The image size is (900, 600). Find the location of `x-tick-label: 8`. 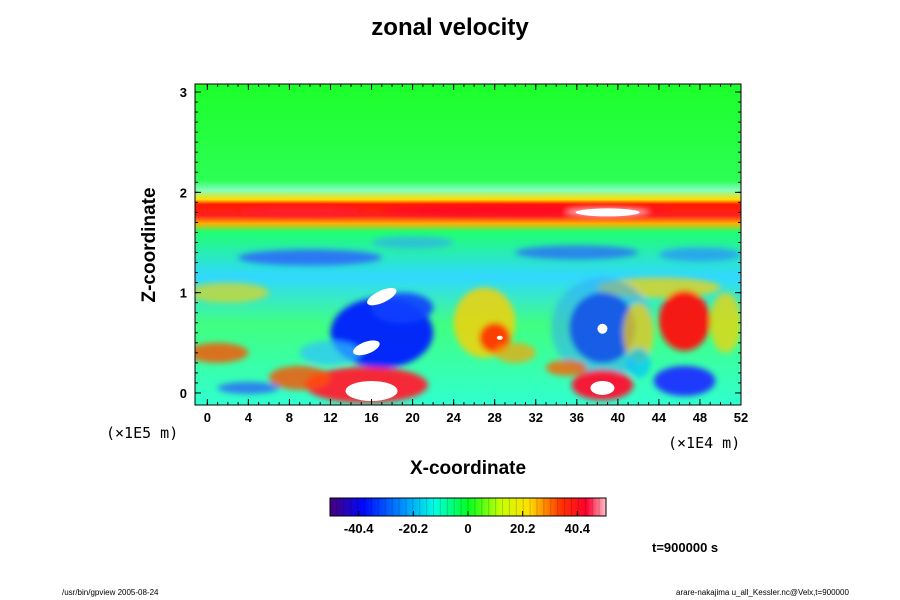

x-tick-label: 8 is located at coordinates (289, 417).